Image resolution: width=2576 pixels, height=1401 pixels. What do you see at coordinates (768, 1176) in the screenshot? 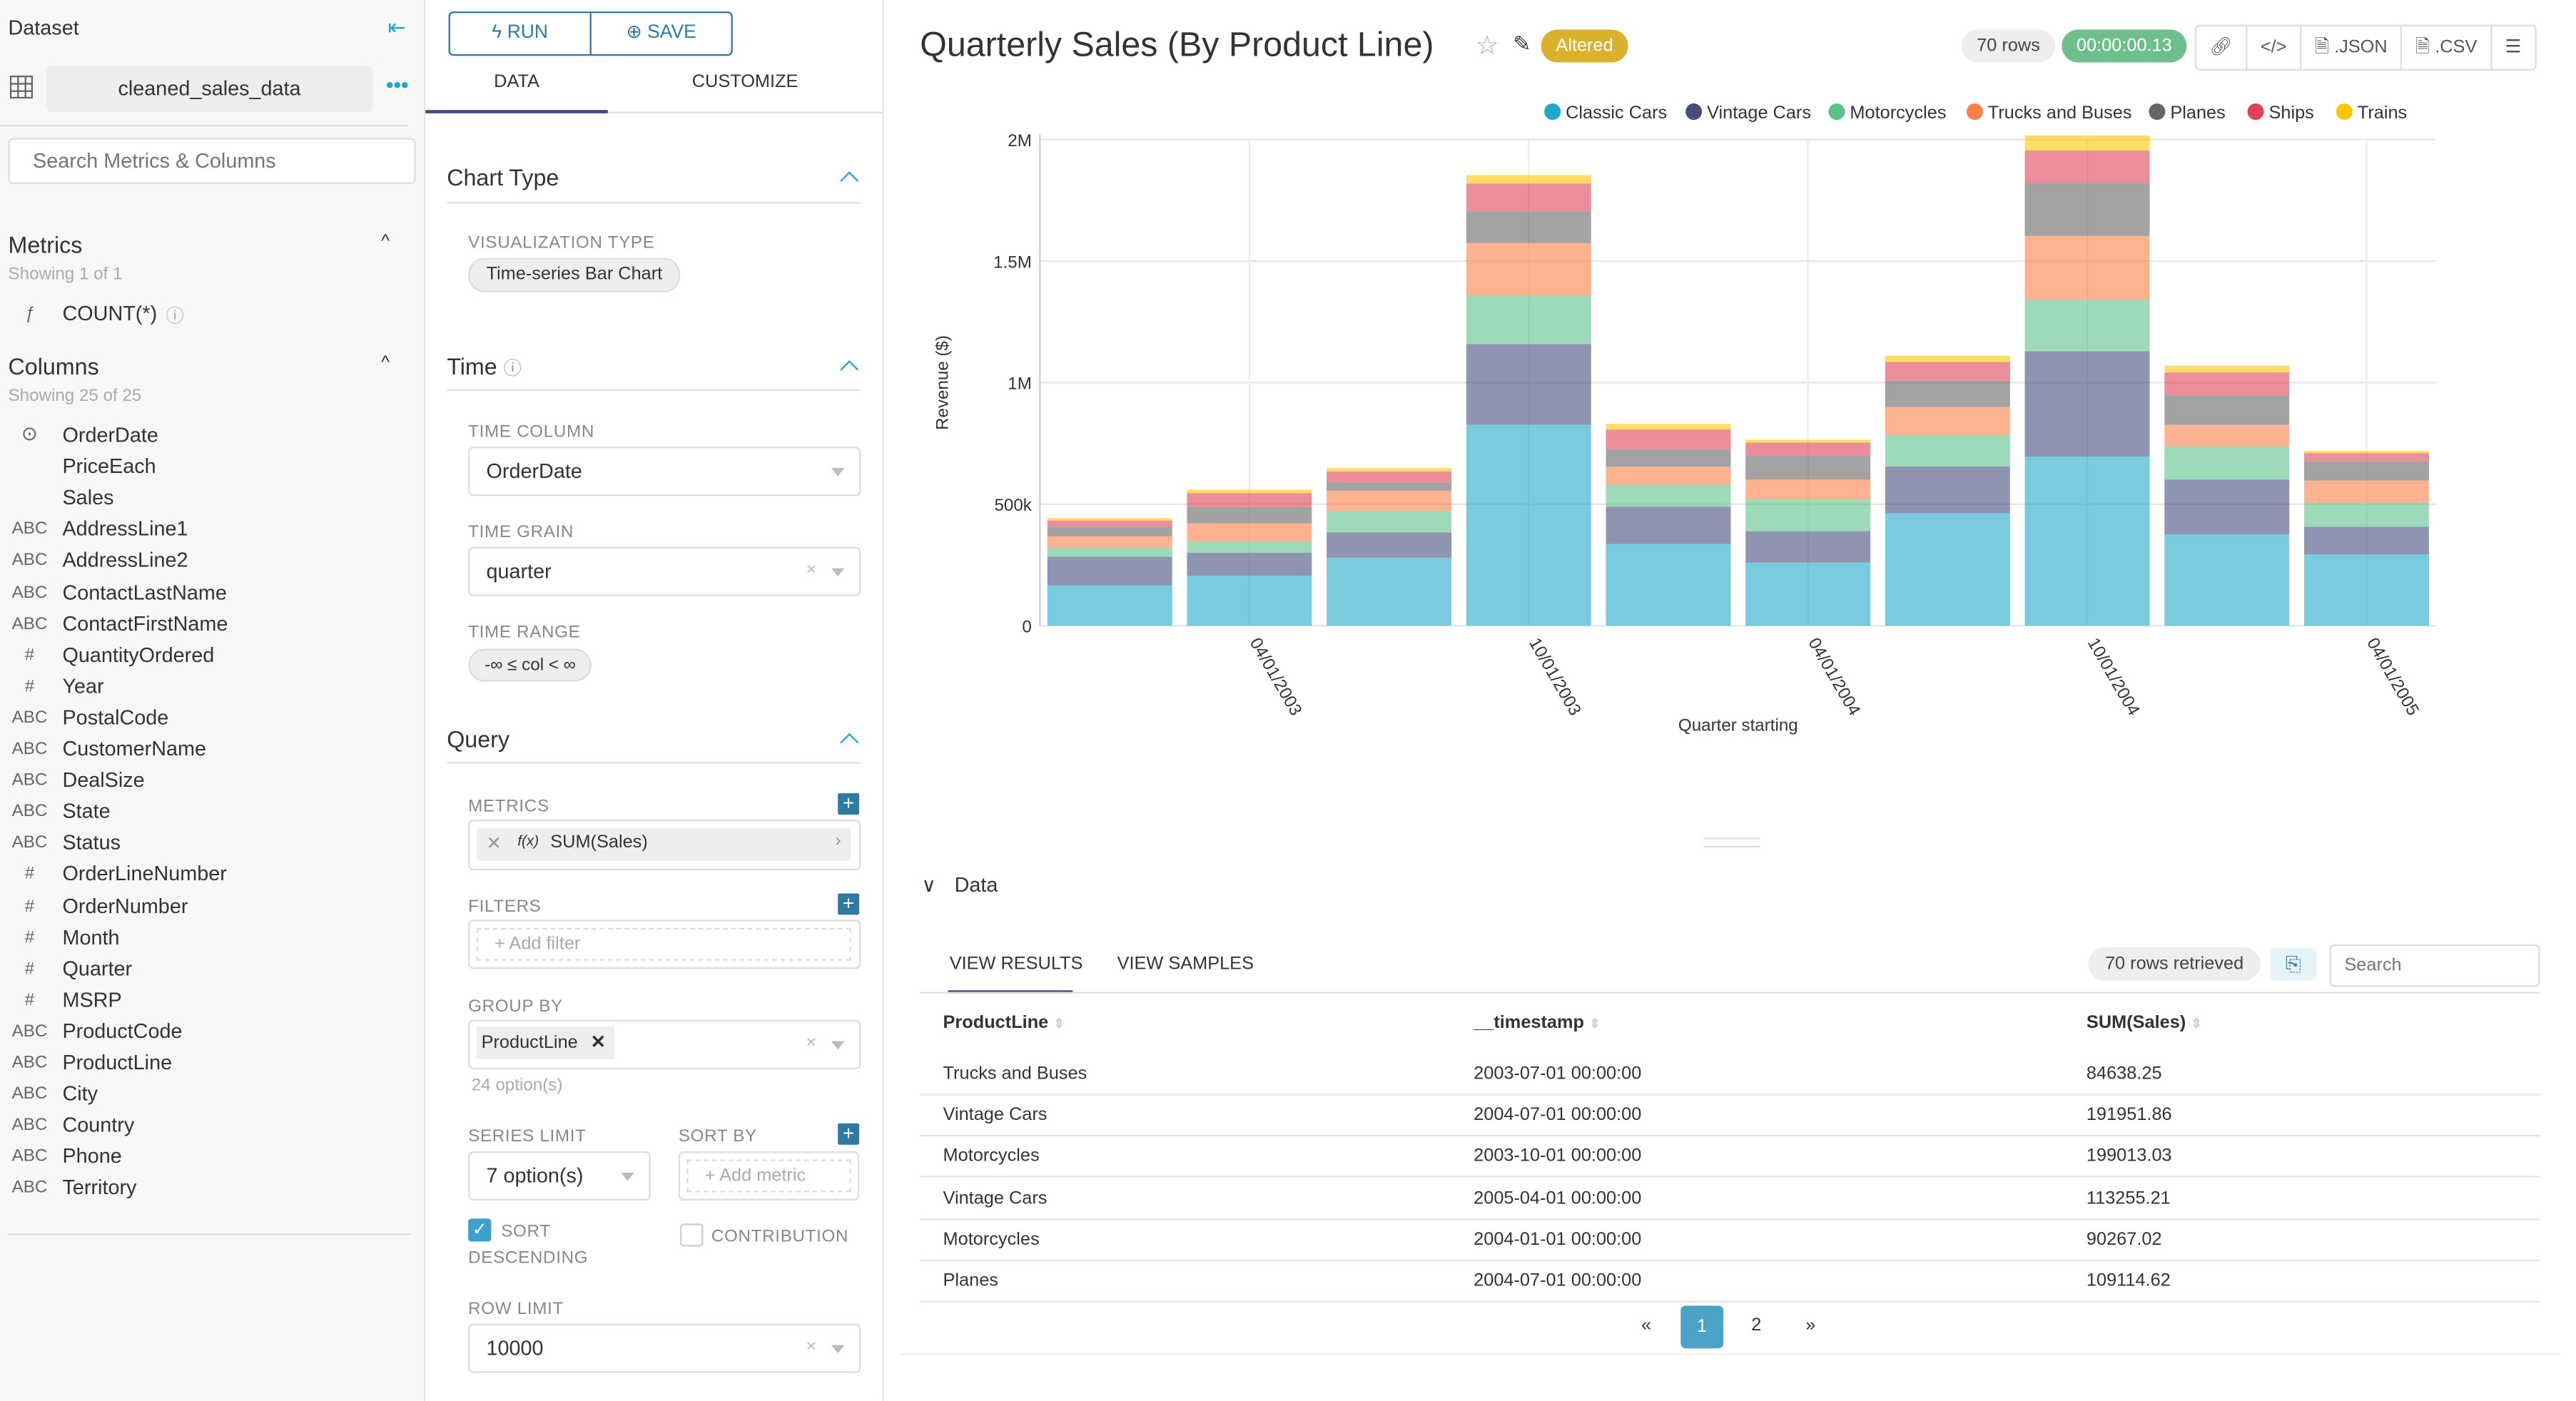
I see `add-sort-metric-button: + Add metric` at bounding box center [768, 1176].